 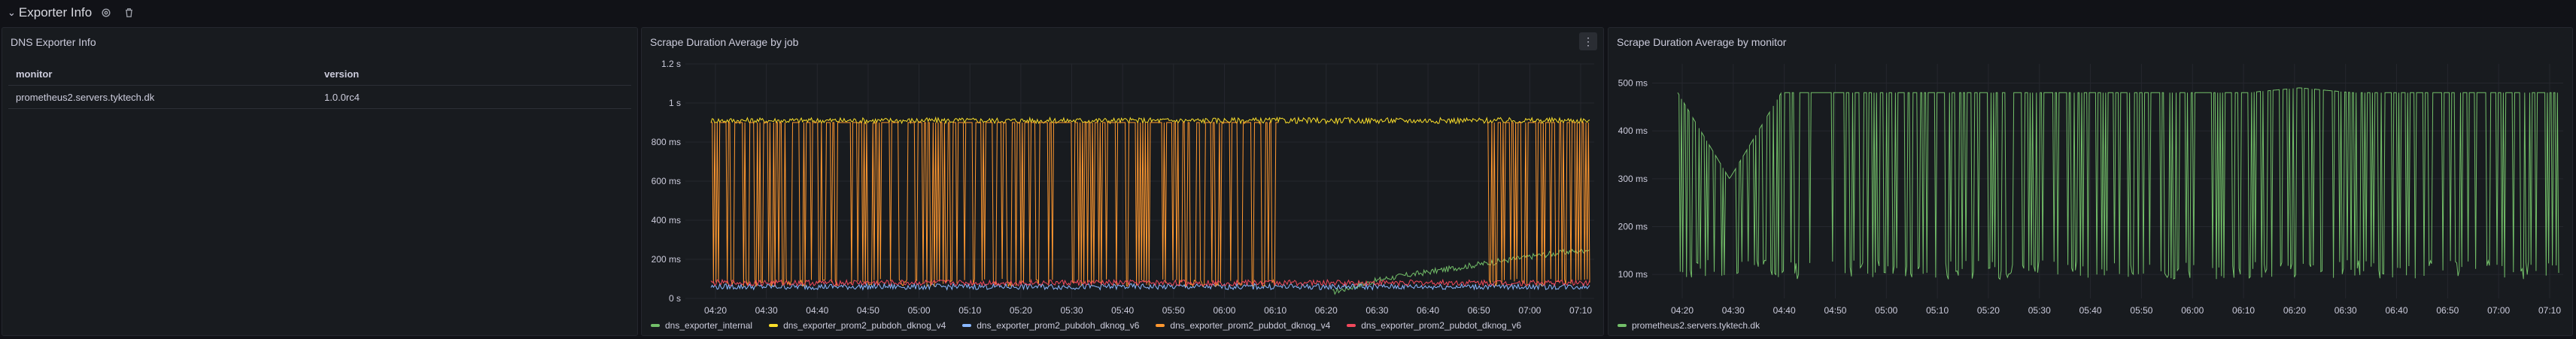 What do you see at coordinates (1251, 325) in the screenshot?
I see `legend-label: dns_exporter_prom2_pubdot_dknog_v4` at bounding box center [1251, 325].